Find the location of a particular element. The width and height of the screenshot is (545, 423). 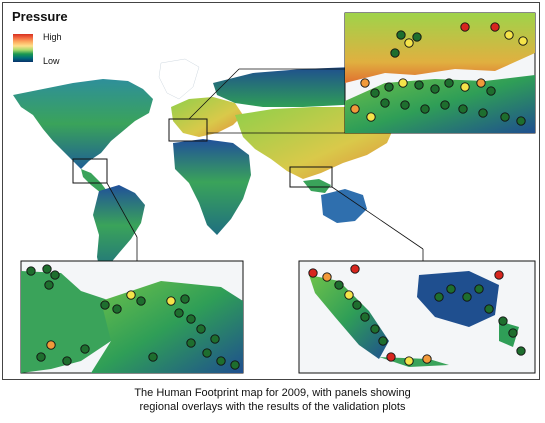

greenland-landmass is located at coordinates (179, 79).